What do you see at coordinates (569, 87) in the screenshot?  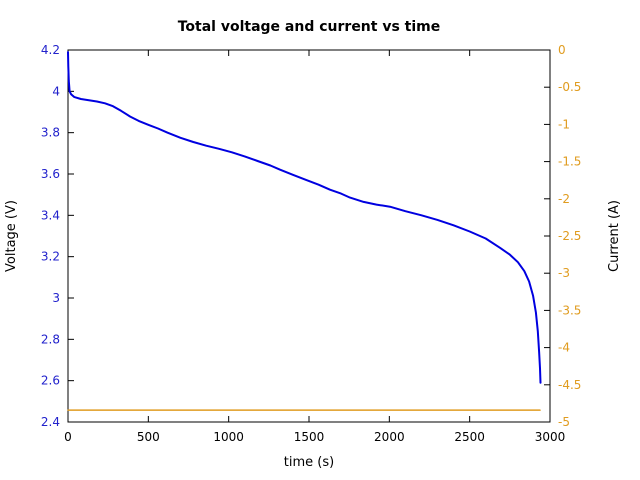 I see `current-tick-label: -0.5` at bounding box center [569, 87].